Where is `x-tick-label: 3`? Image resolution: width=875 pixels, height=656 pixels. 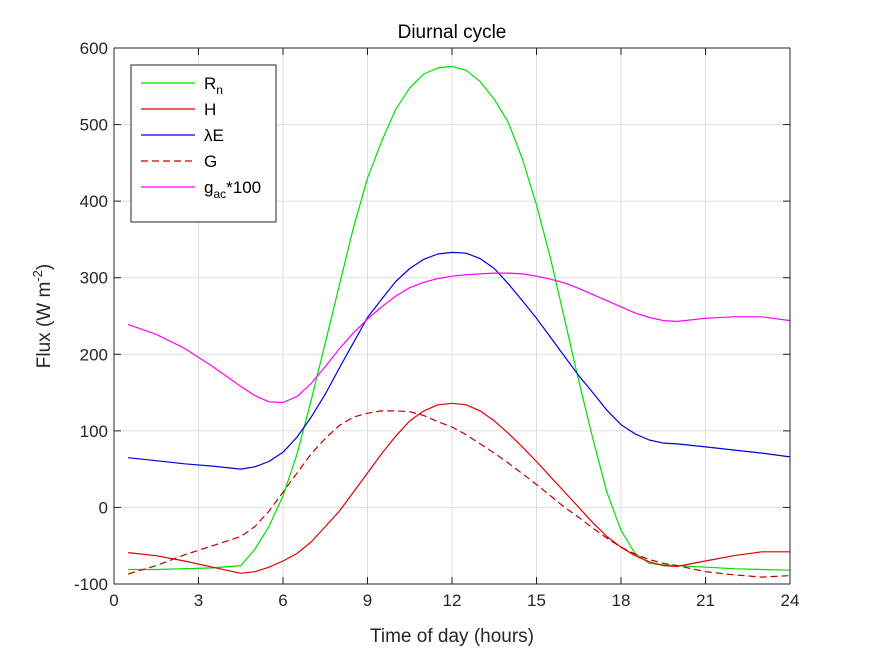
x-tick-label: 3 is located at coordinates (198, 600).